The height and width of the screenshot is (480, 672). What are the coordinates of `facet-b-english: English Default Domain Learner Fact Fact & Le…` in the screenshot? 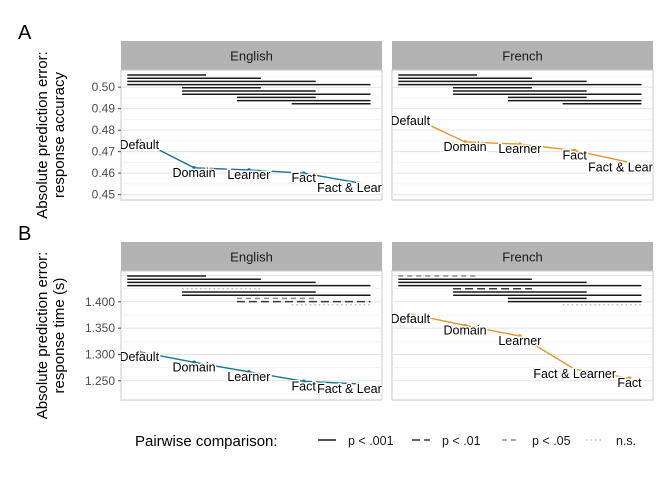 It's located at (259, 321).